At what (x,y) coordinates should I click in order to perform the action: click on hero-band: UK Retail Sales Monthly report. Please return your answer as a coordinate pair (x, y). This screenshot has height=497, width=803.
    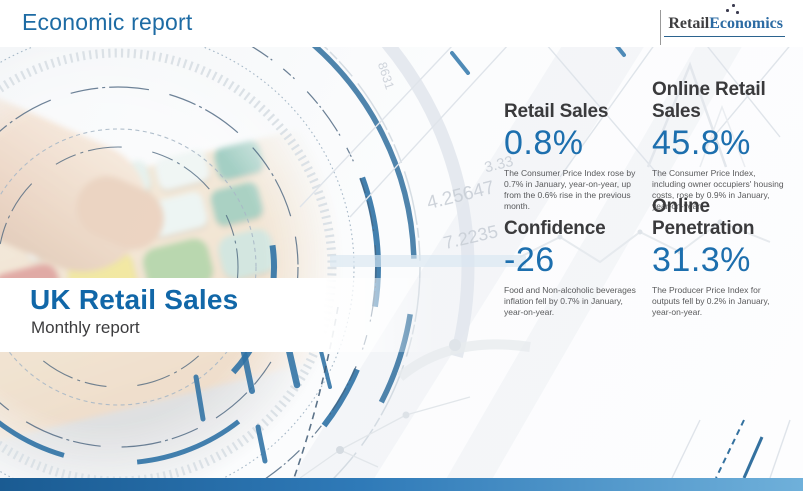
    Looking at the image, I should click on (218, 315).